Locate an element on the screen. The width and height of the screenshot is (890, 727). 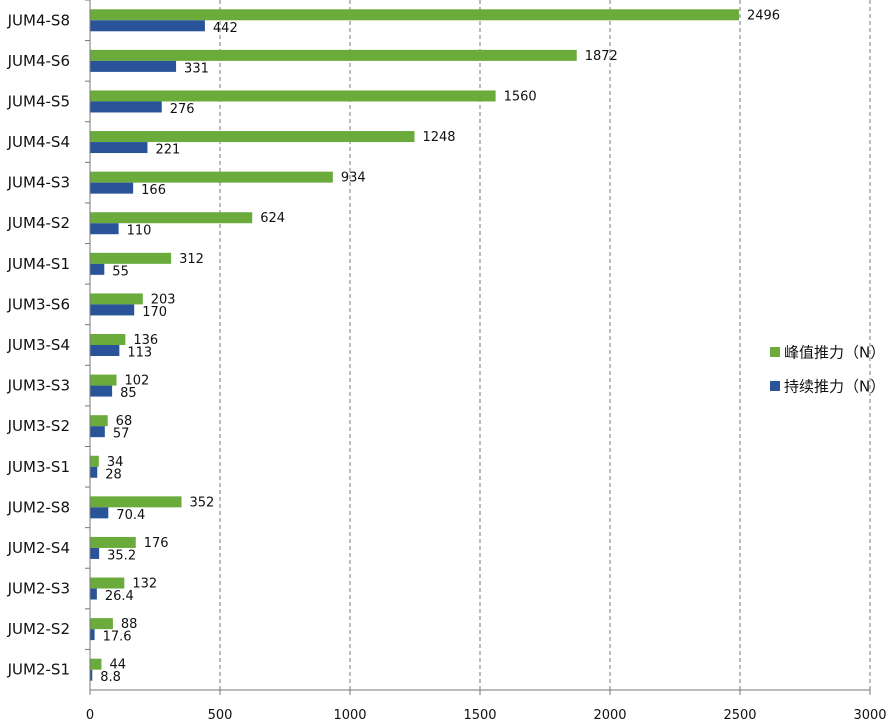
x-tick-label: 500 is located at coordinates (220, 715).